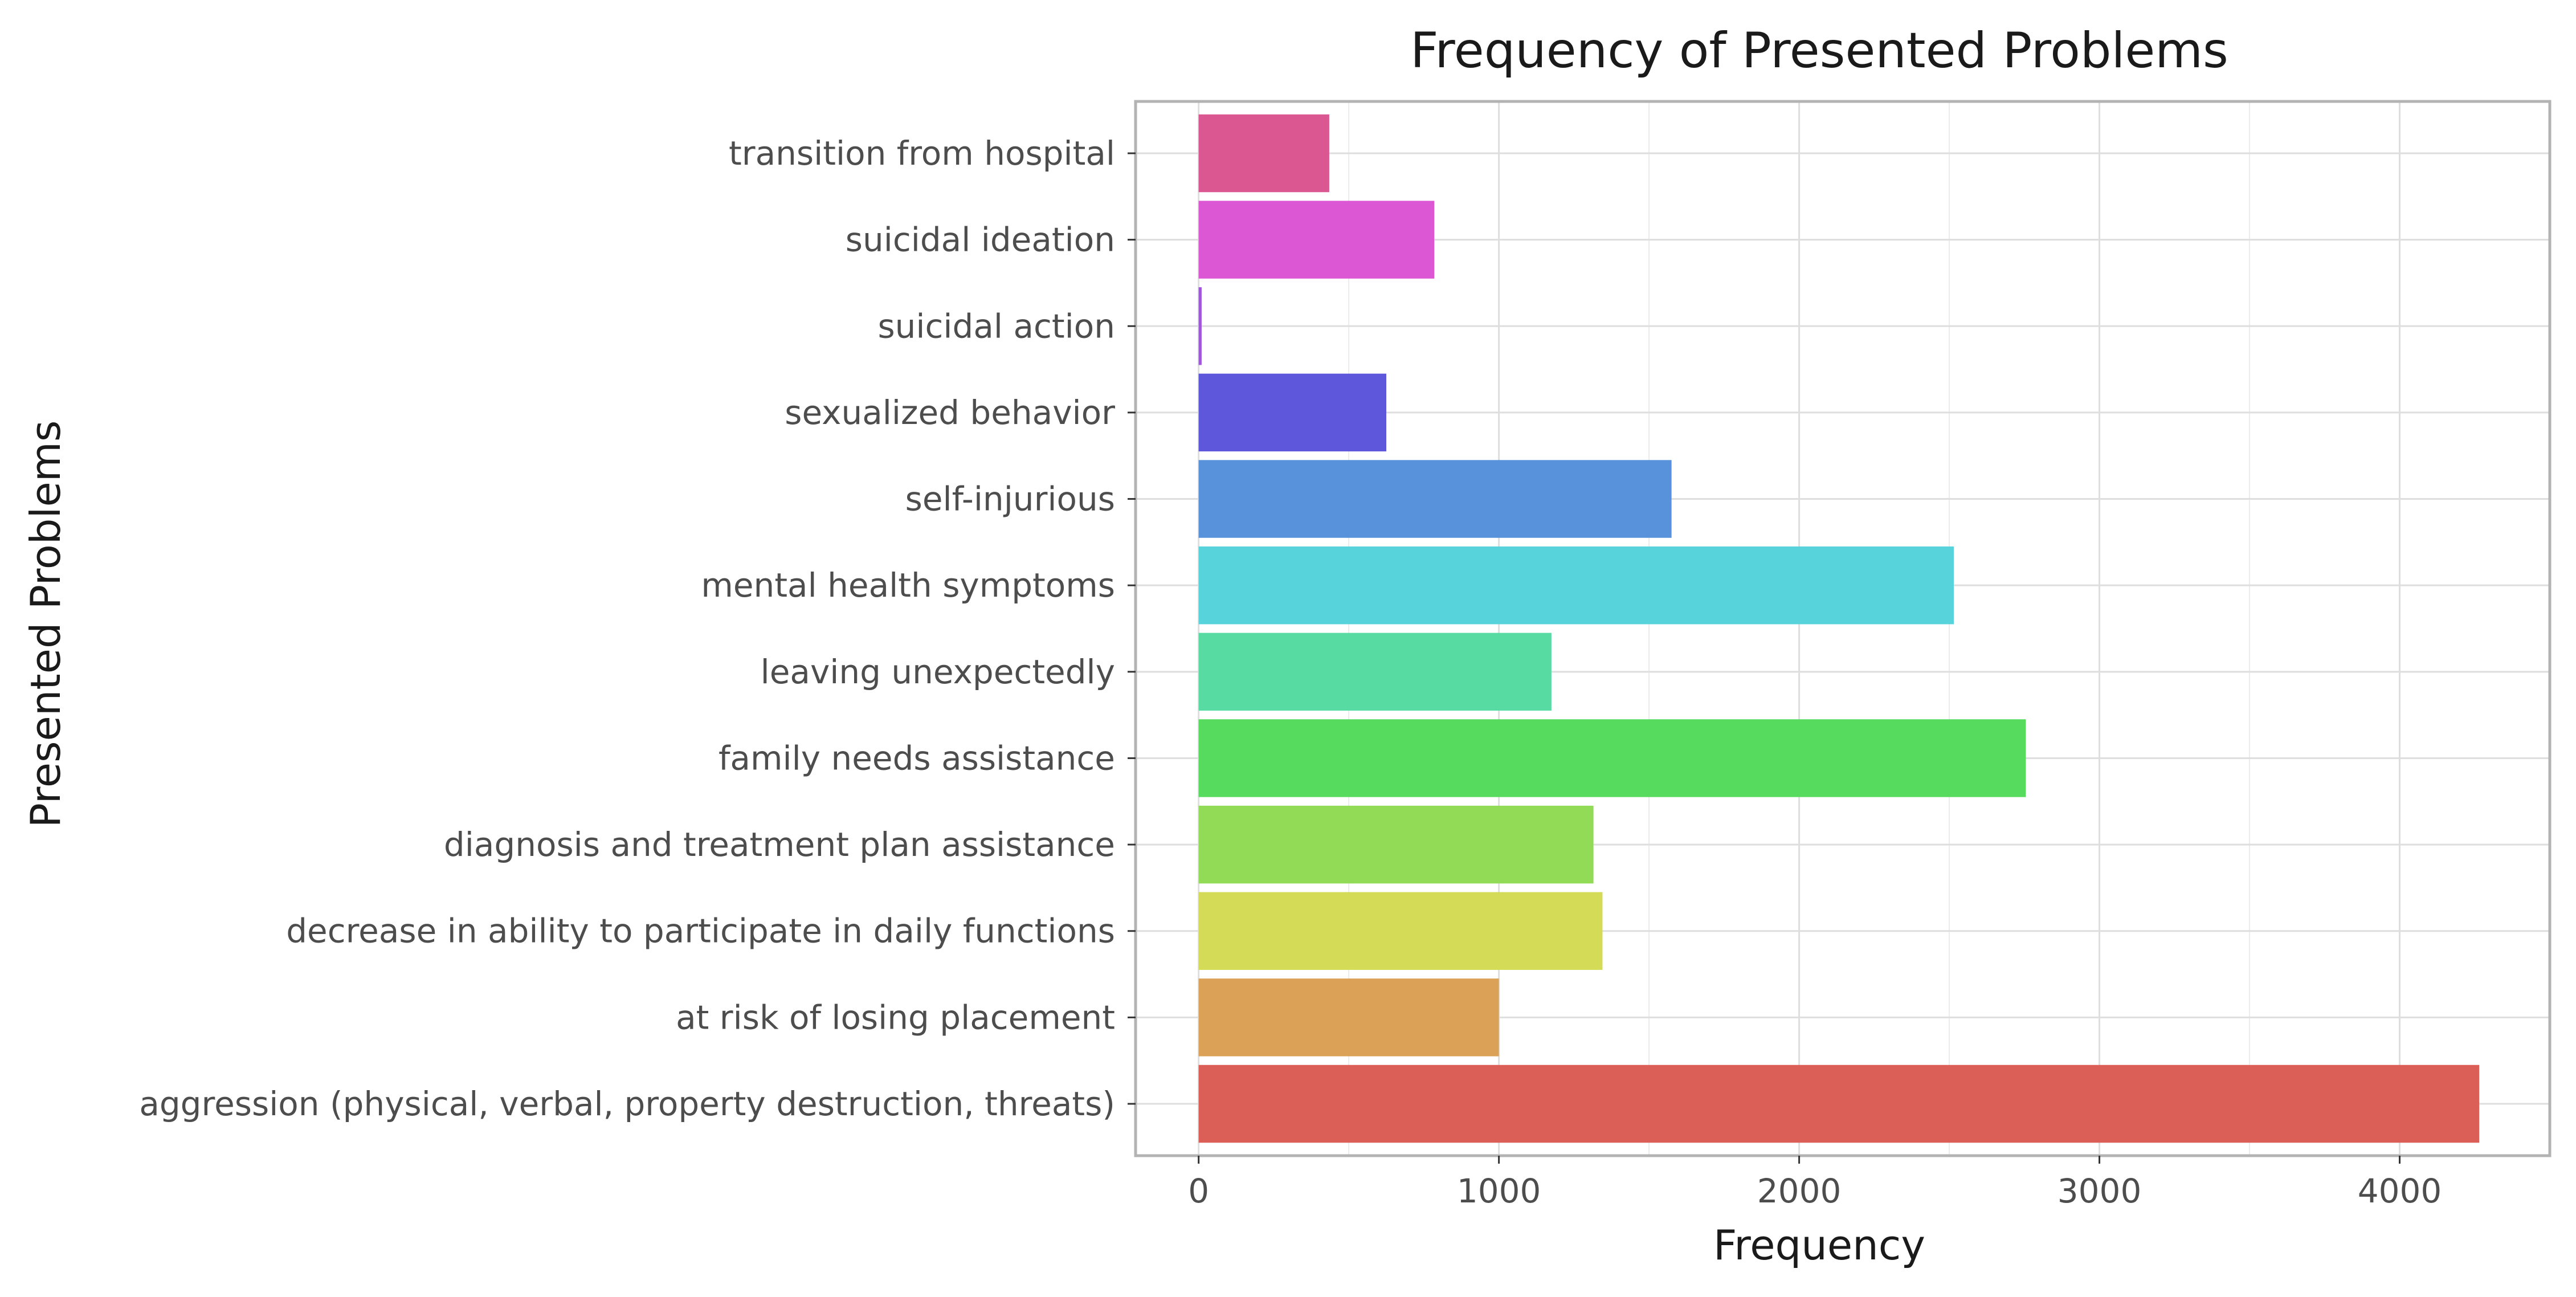  Describe the element at coordinates (779, 844) in the screenshot. I see `y-tick-label: diagnosis and treatment plan assistance` at that location.